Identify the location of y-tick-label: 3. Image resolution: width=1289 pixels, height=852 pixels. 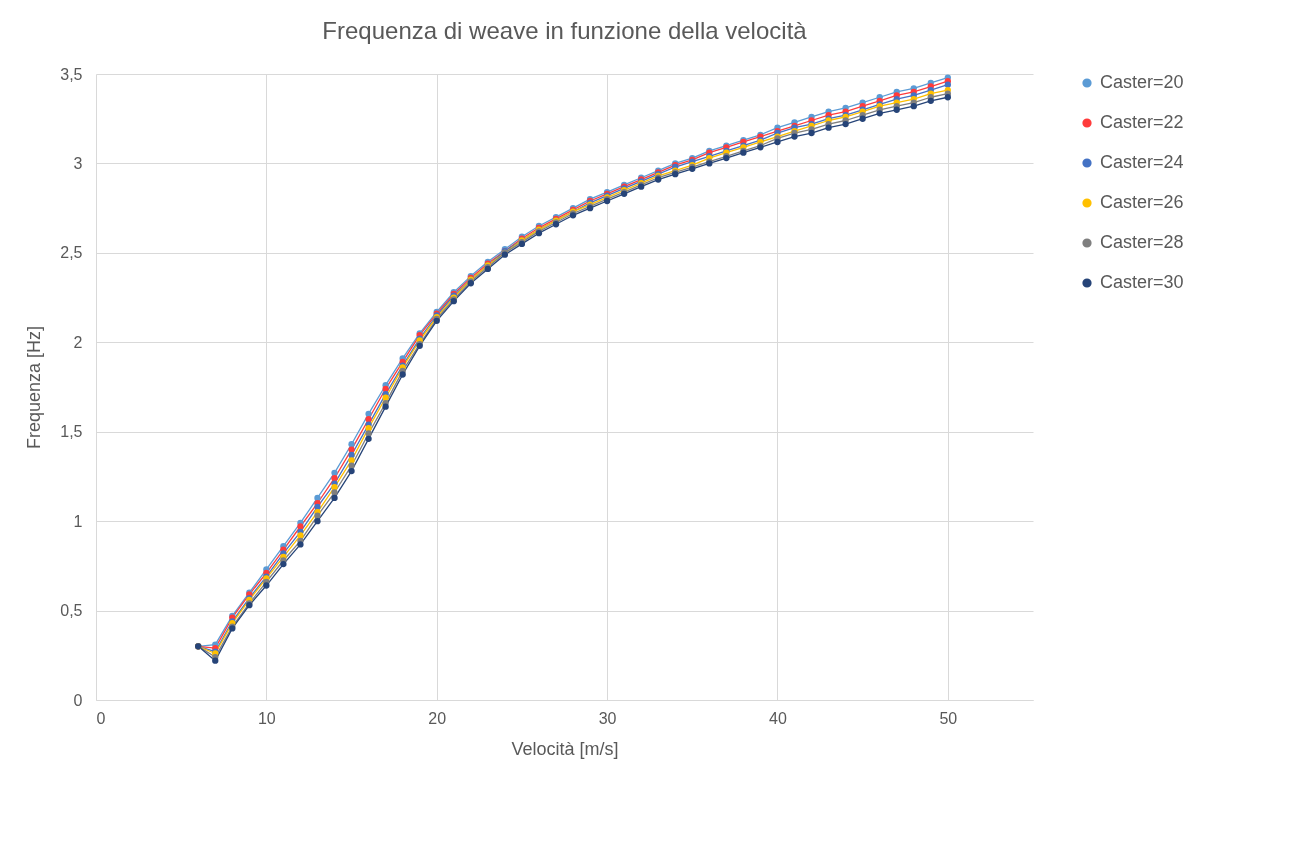
(78, 163).